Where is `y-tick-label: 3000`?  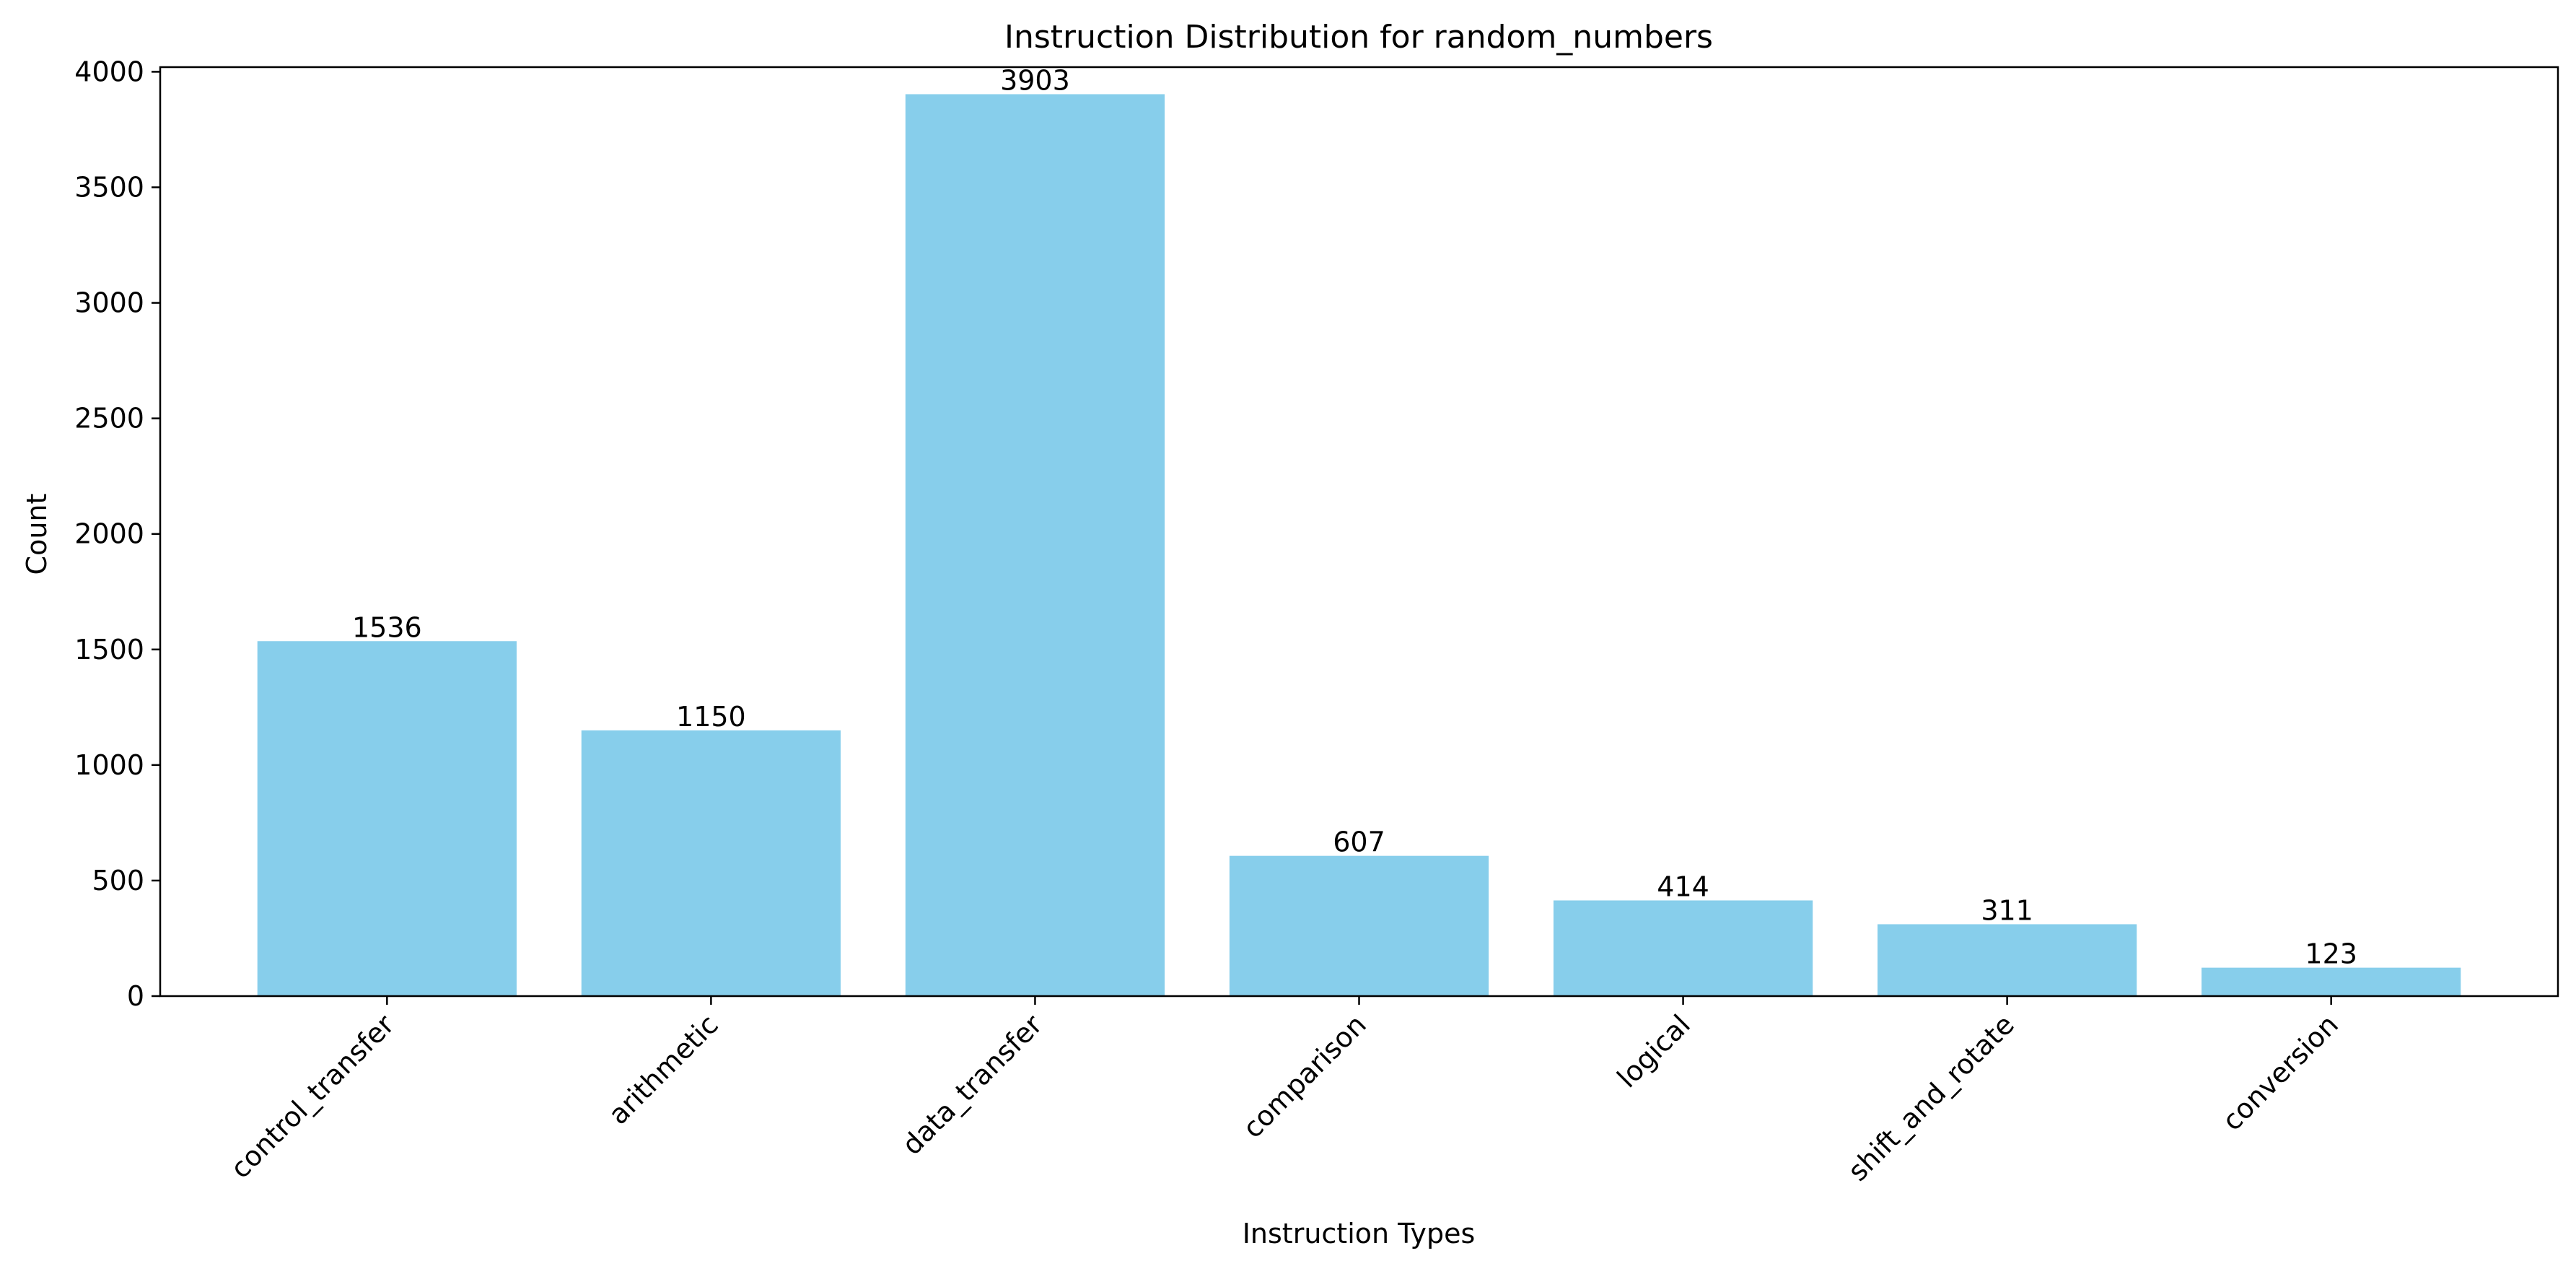 y-tick-label: 3000 is located at coordinates (109, 303).